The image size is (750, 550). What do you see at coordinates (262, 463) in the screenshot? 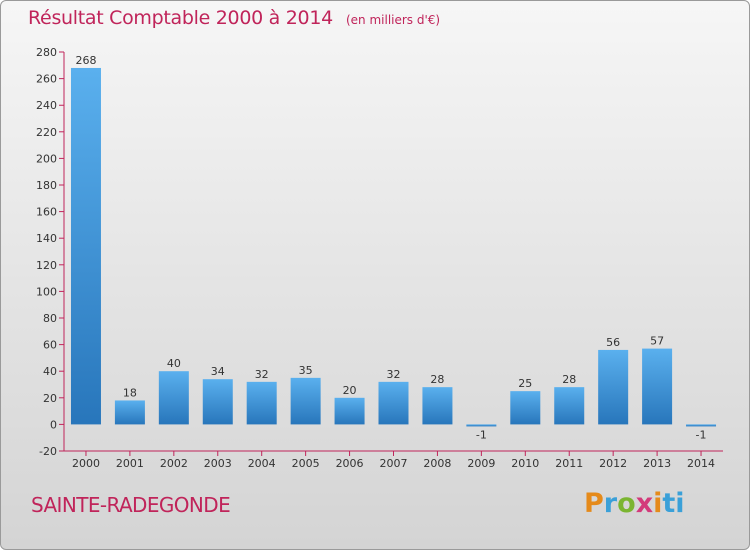
I see `x-tick-label: 2004` at bounding box center [262, 463].